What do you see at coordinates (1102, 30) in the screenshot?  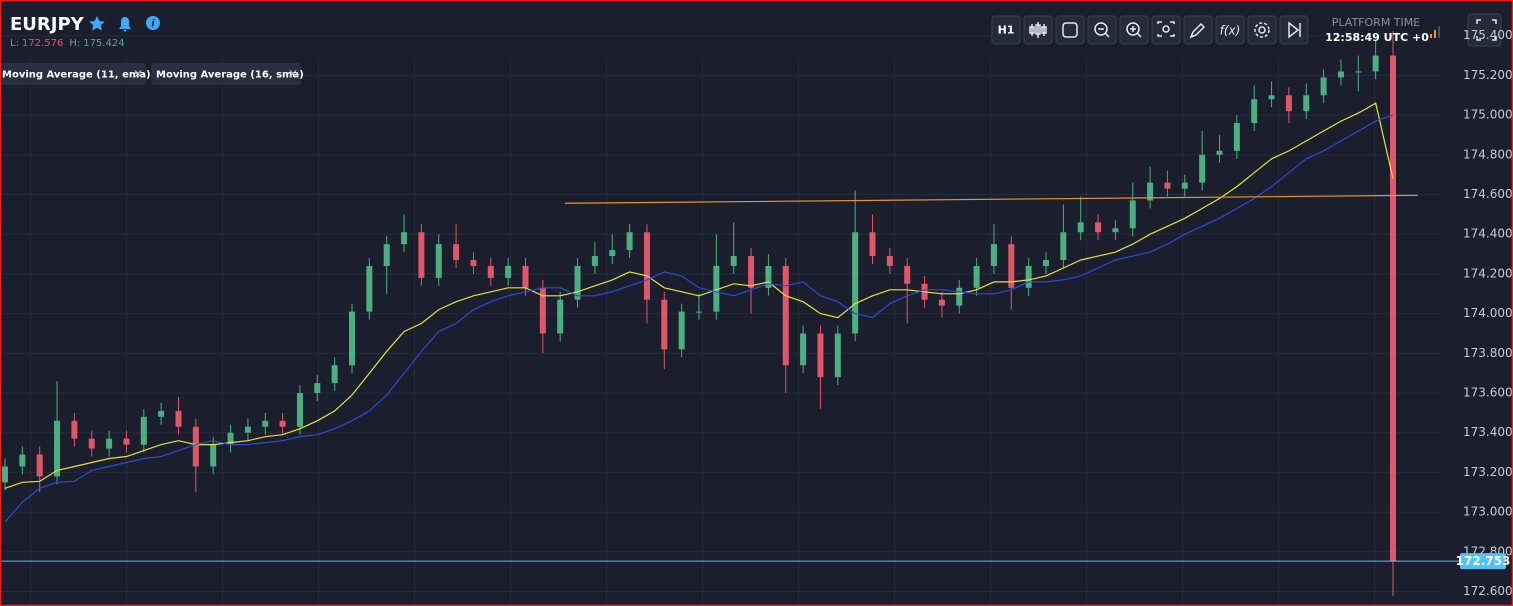 I see `zoom-out-button` at bounding box center [1102, 30].